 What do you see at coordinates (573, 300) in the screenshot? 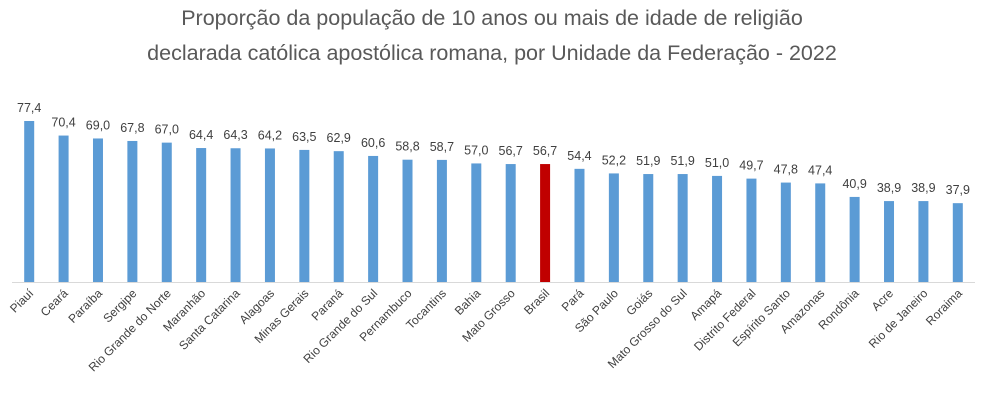
I see `x-tick-label: Pará` at bounding box center [573, 300].